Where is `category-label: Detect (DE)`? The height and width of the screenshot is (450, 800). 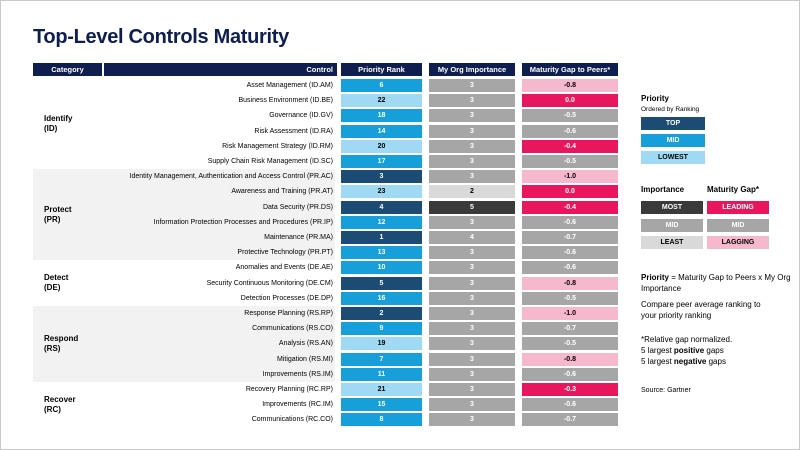
category-label: Detect (DE) is located at coordinates (56, 283).